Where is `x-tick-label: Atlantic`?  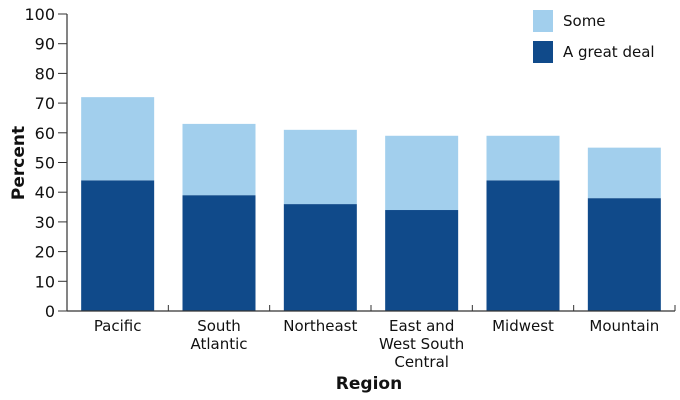
x-tick-label: Atlantic is located at coordinates (218, 344).